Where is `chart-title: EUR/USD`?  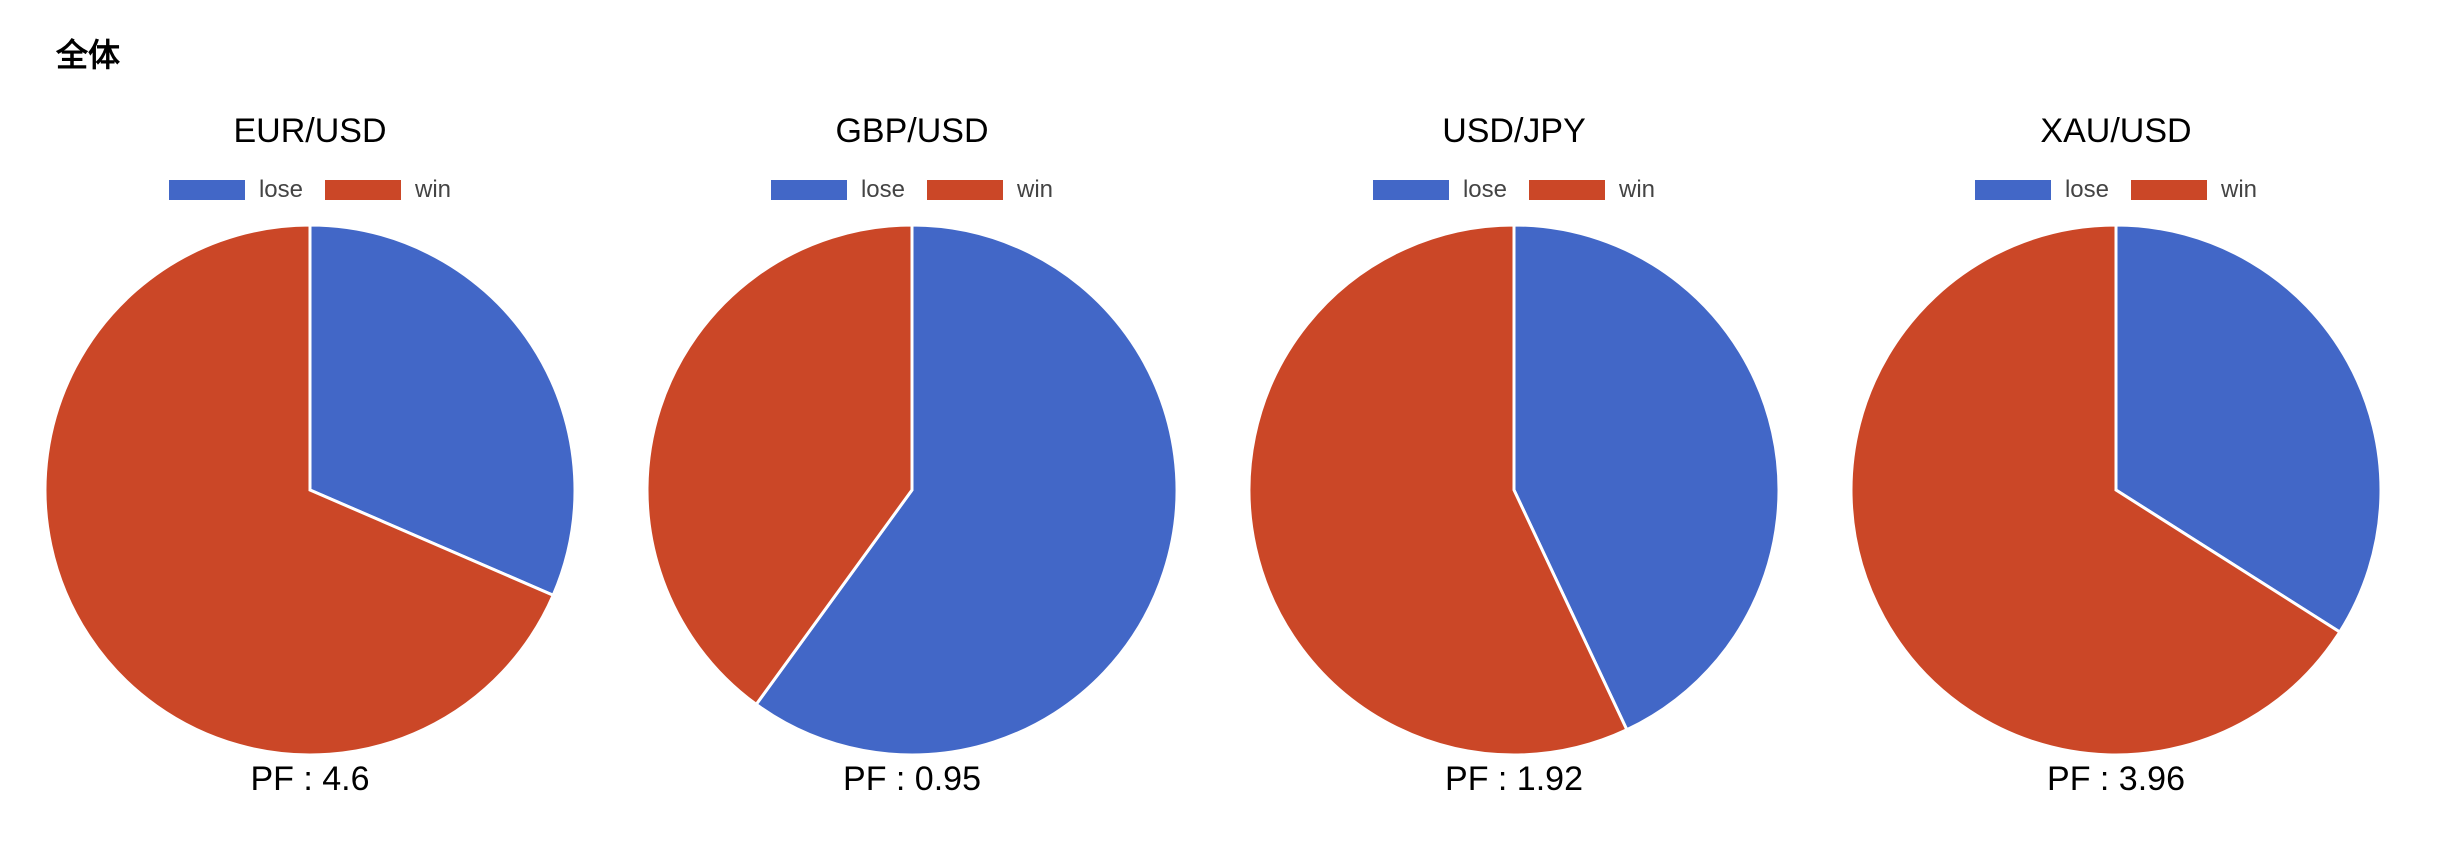 chart-title: EUR/USD is located at coordinates (310, 131).